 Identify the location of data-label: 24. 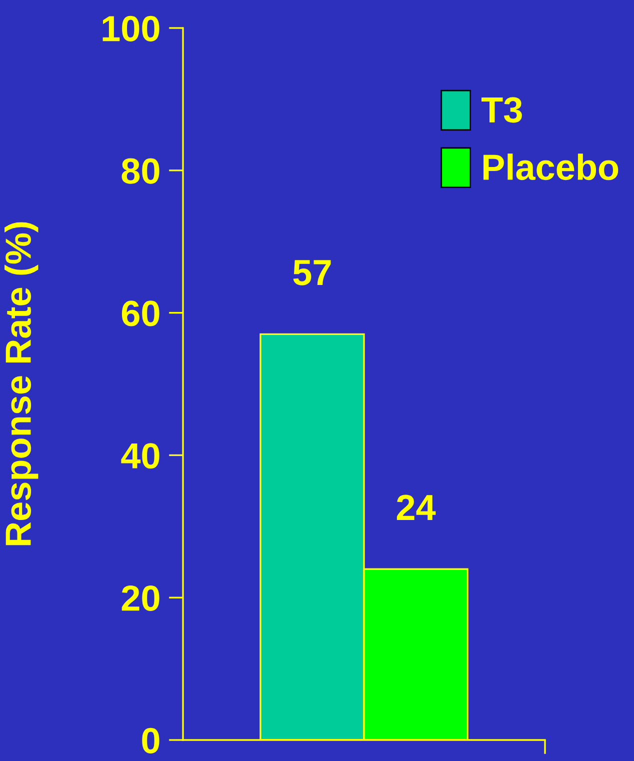
(416, 507).